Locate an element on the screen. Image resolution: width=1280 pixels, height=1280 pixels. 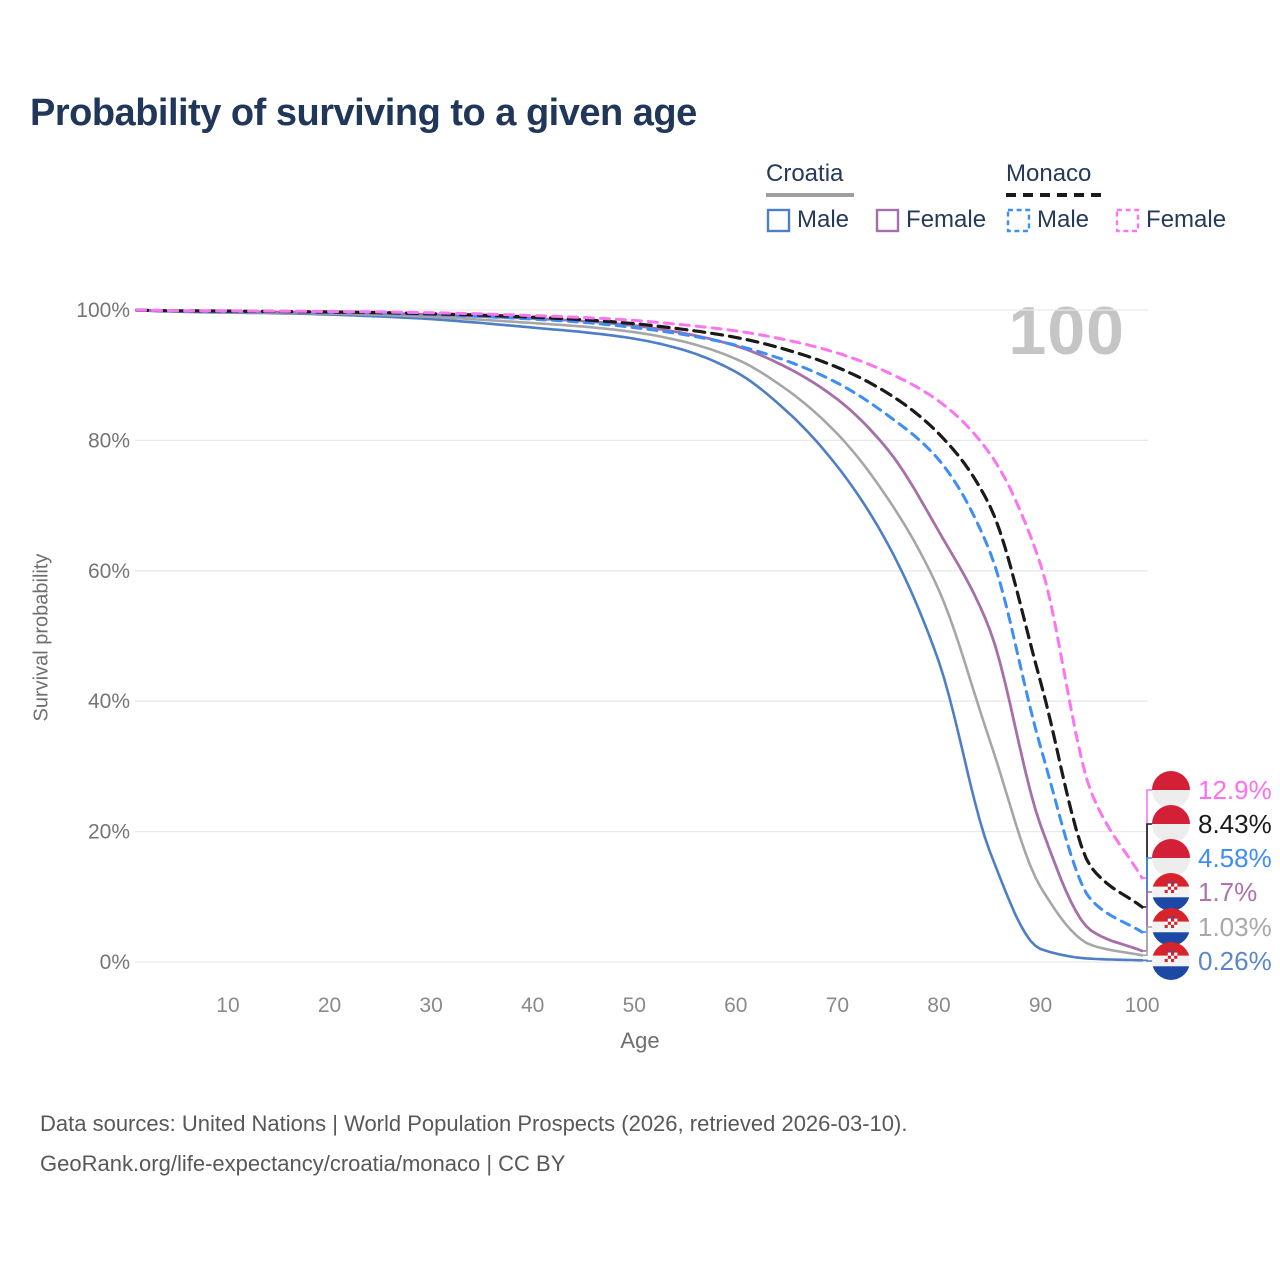
x-tick-label-20: 20 is located at coordinates (329, 1005).